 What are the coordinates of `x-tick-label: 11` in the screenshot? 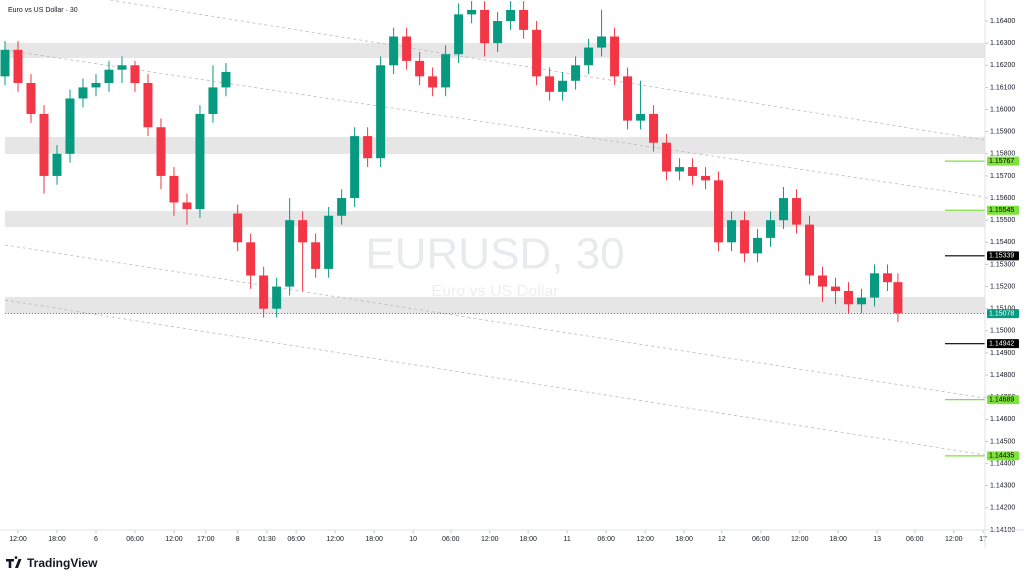 It's located at (566, 539).